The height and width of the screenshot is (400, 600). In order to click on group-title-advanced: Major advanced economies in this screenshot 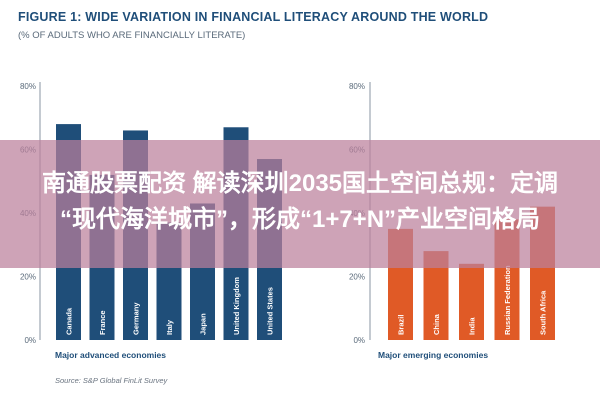, I will do `click(111, 355)`.